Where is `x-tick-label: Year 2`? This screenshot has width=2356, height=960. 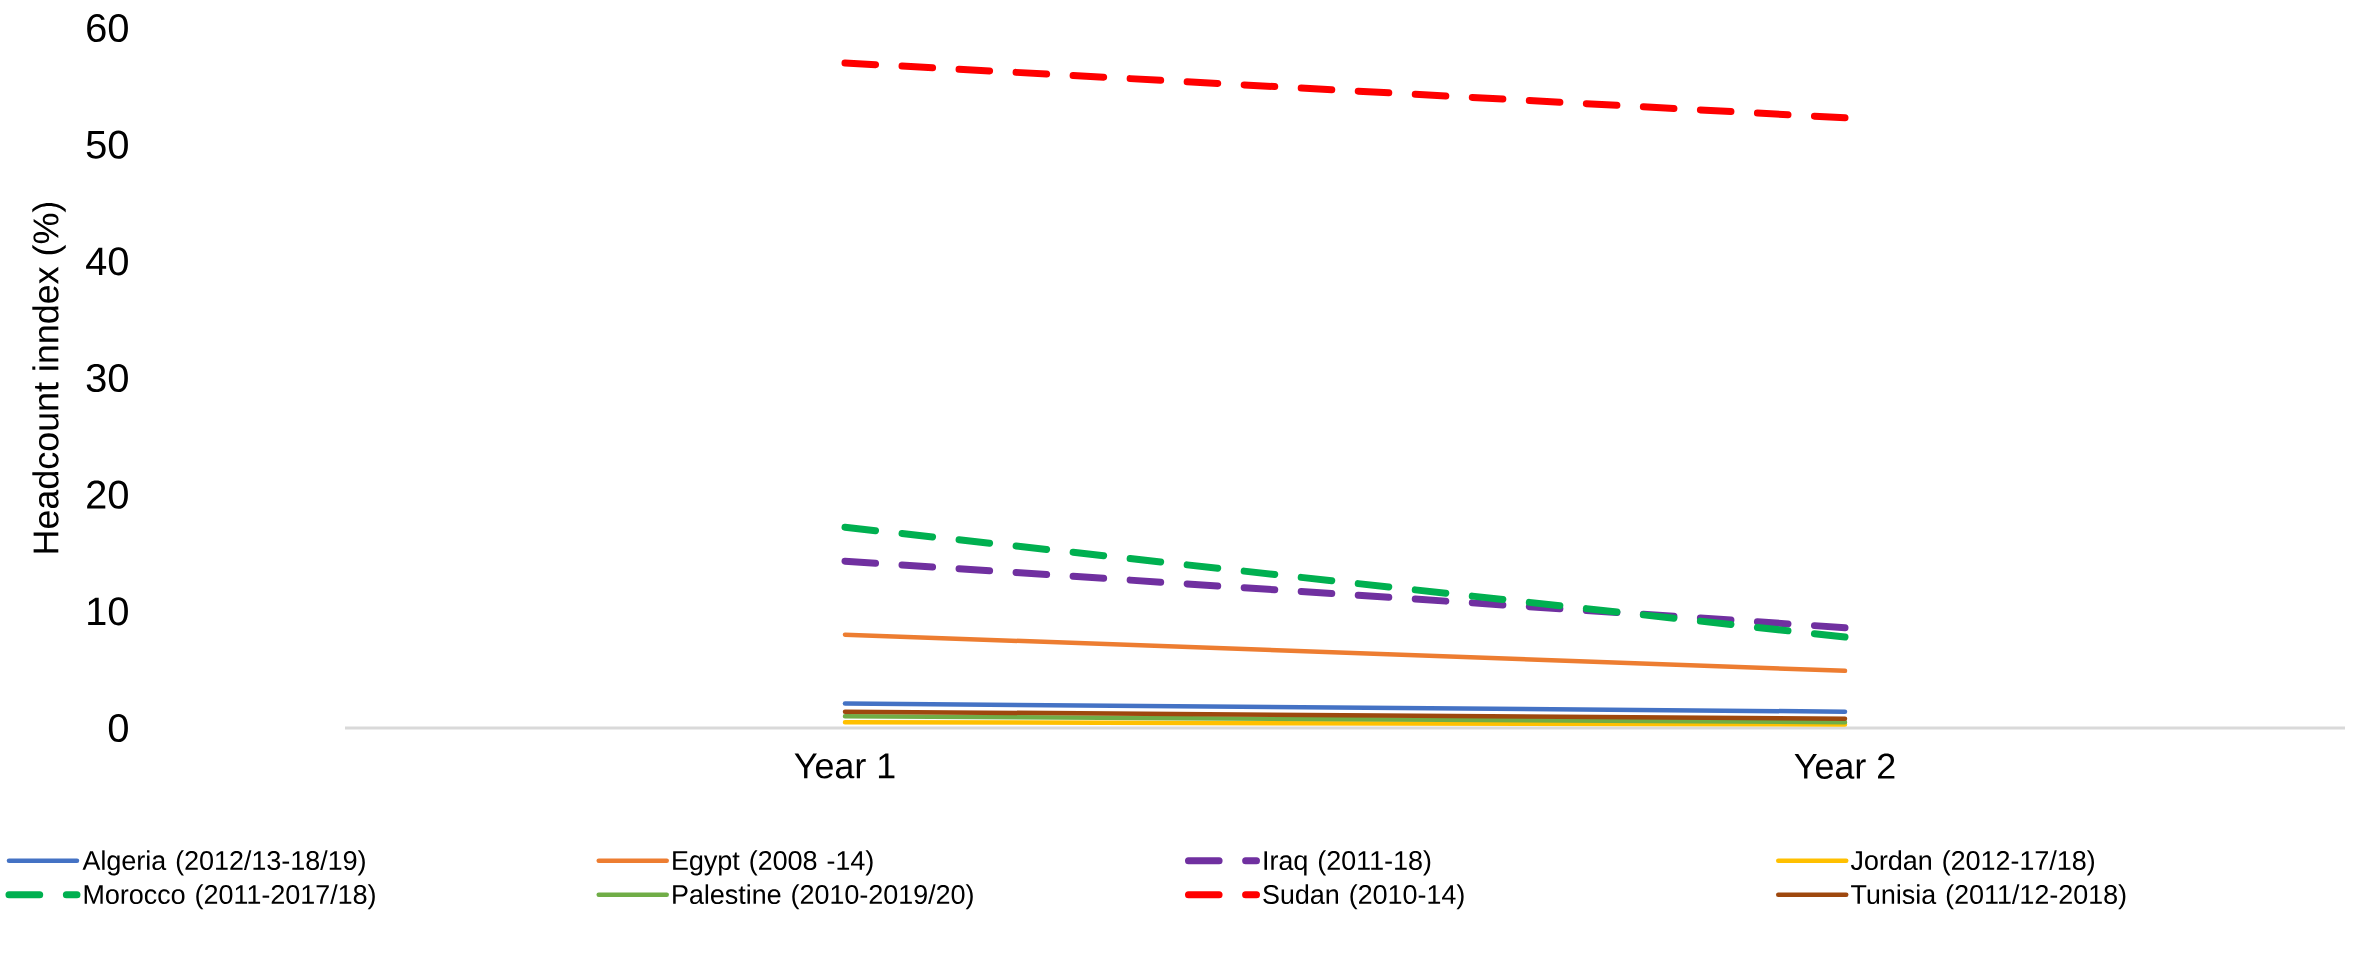 x-tick-label: Year 2 is located at coordinates (1844, 766).